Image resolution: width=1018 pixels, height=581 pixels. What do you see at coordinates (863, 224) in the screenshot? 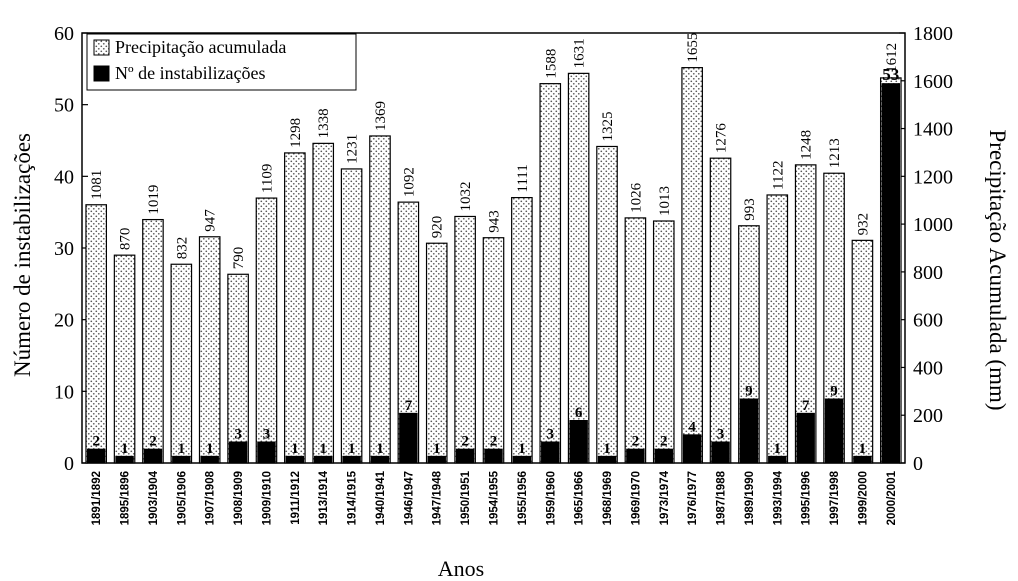
I see `precipitation-value-label: 932` at bounding box center [863, 224].